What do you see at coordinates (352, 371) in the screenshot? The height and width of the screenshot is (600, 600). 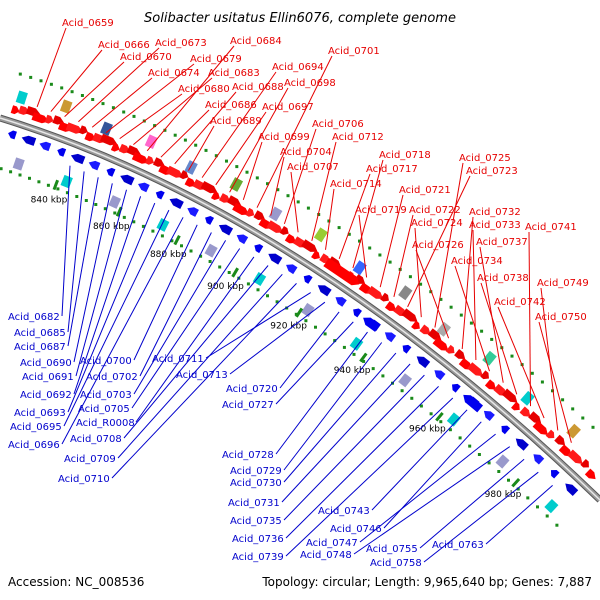 I see `scale-tick-label: 940 kbp` at bounding box center [352, 371].